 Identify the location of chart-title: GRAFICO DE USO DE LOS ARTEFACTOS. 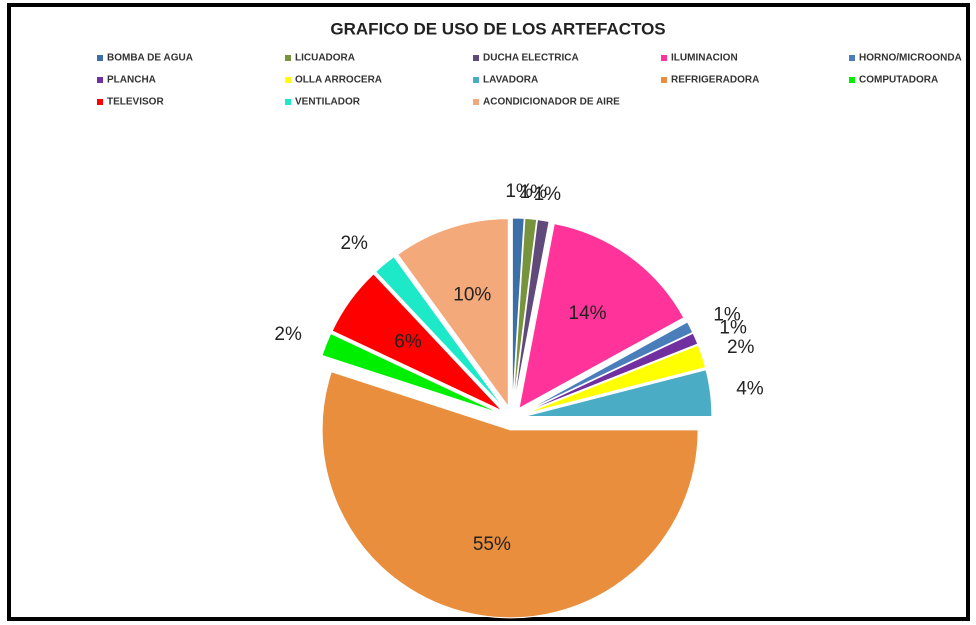
(497, 28).